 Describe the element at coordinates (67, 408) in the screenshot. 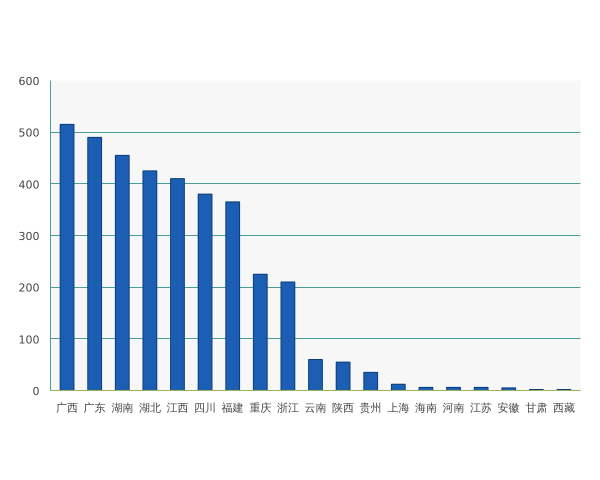

I see `x-tick-label: 广西` at that location.